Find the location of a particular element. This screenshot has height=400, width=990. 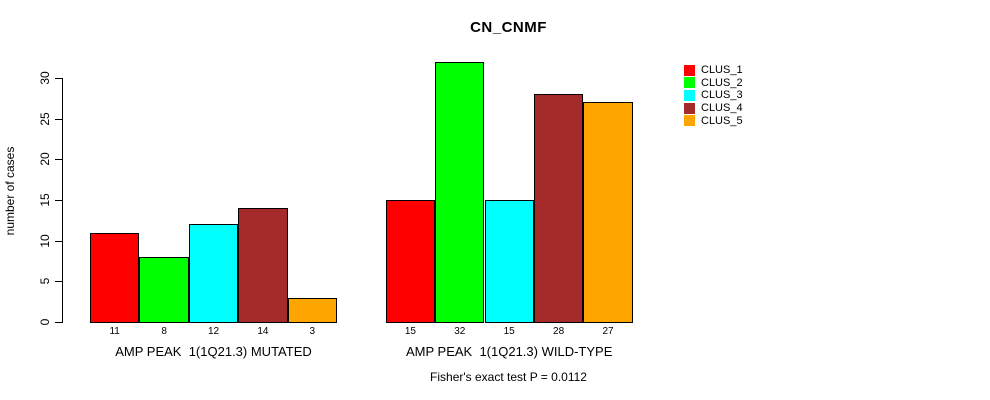

y-axis-tick-label: 5 is located at coordinates (45, 281).